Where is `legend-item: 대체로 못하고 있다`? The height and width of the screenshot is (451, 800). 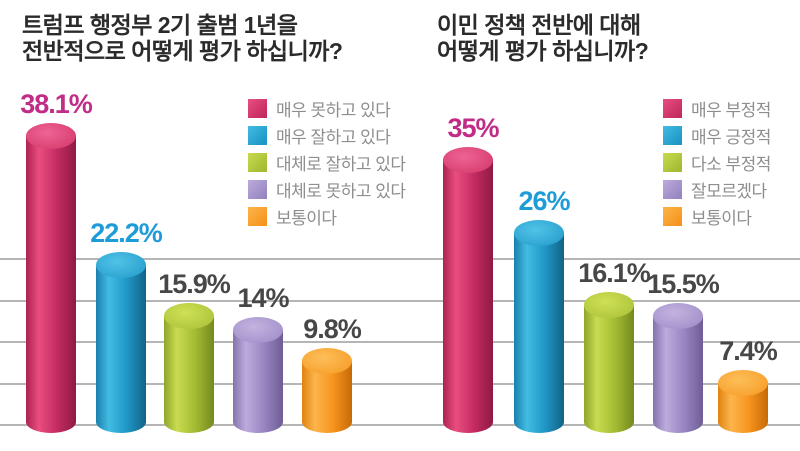
legend-item: 대체로 못하고 있다 is located at coordinates (327, 190).